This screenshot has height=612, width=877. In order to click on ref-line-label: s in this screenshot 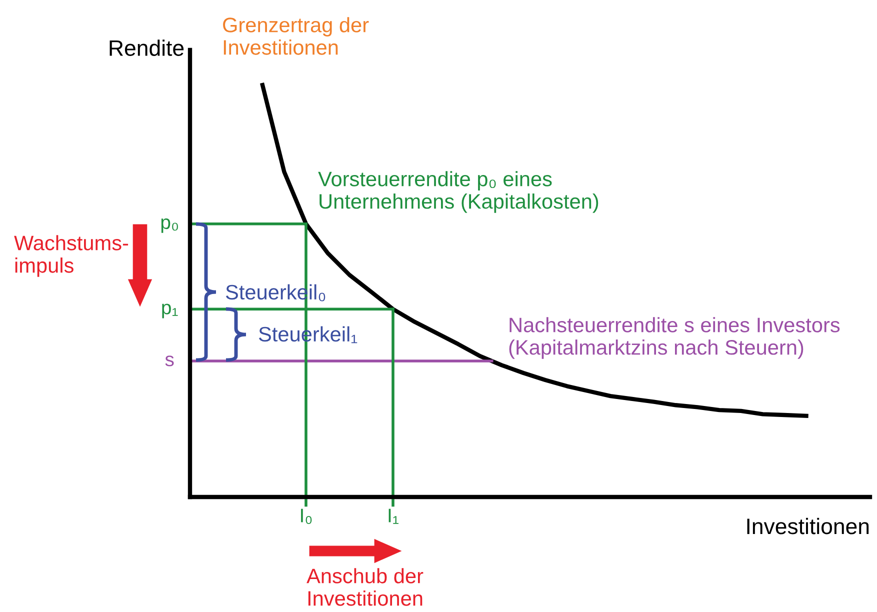, I will do `click(169, 361)`.